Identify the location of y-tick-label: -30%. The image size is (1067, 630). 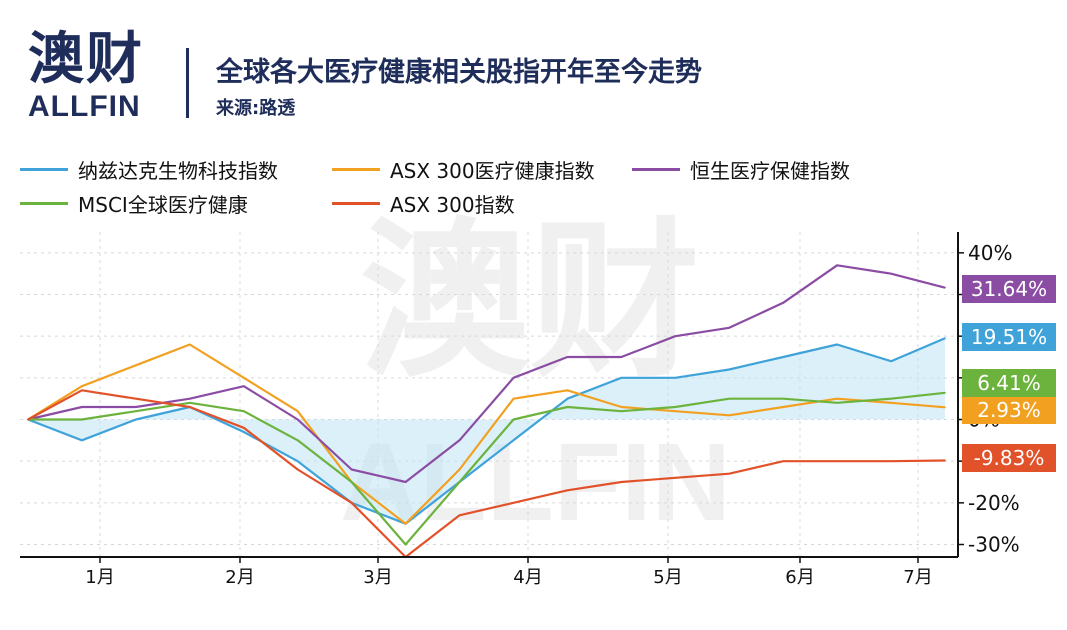
(994, 545).